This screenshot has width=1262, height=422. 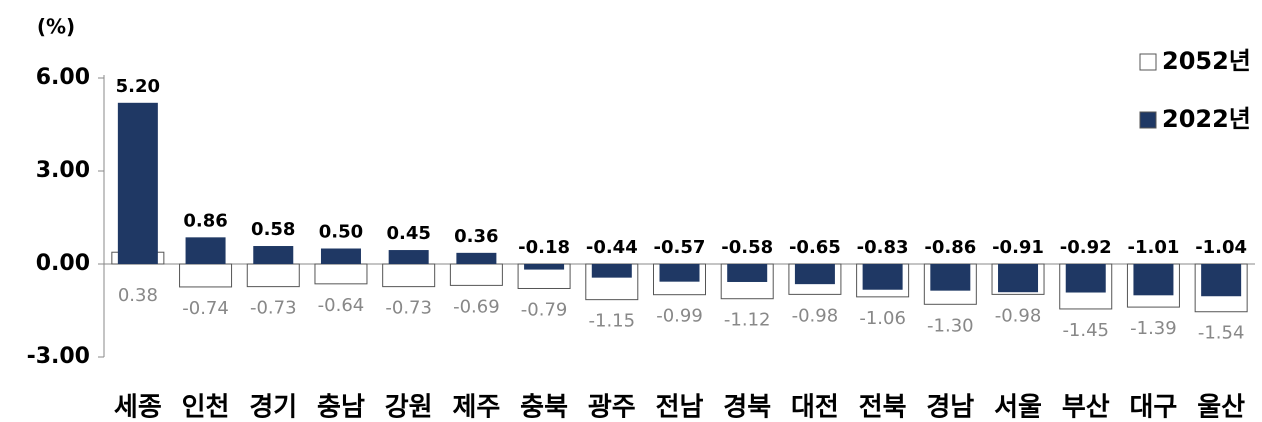 What do you see at coordinates (273, 229) in the screenshot?
I see `value-label-2022: 0.58` at bounding box center [273, 229].